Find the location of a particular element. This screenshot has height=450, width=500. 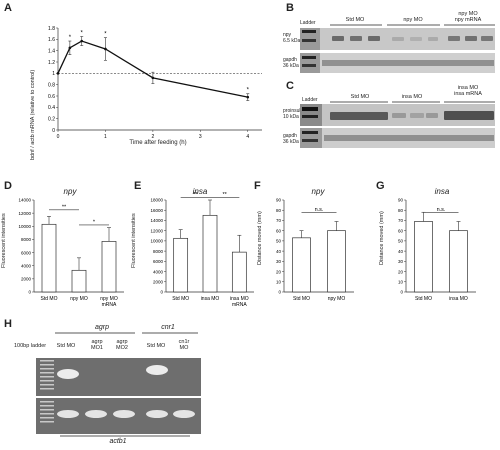

panel-f-ytick-label: 50 is located at coordinates (279, 241).